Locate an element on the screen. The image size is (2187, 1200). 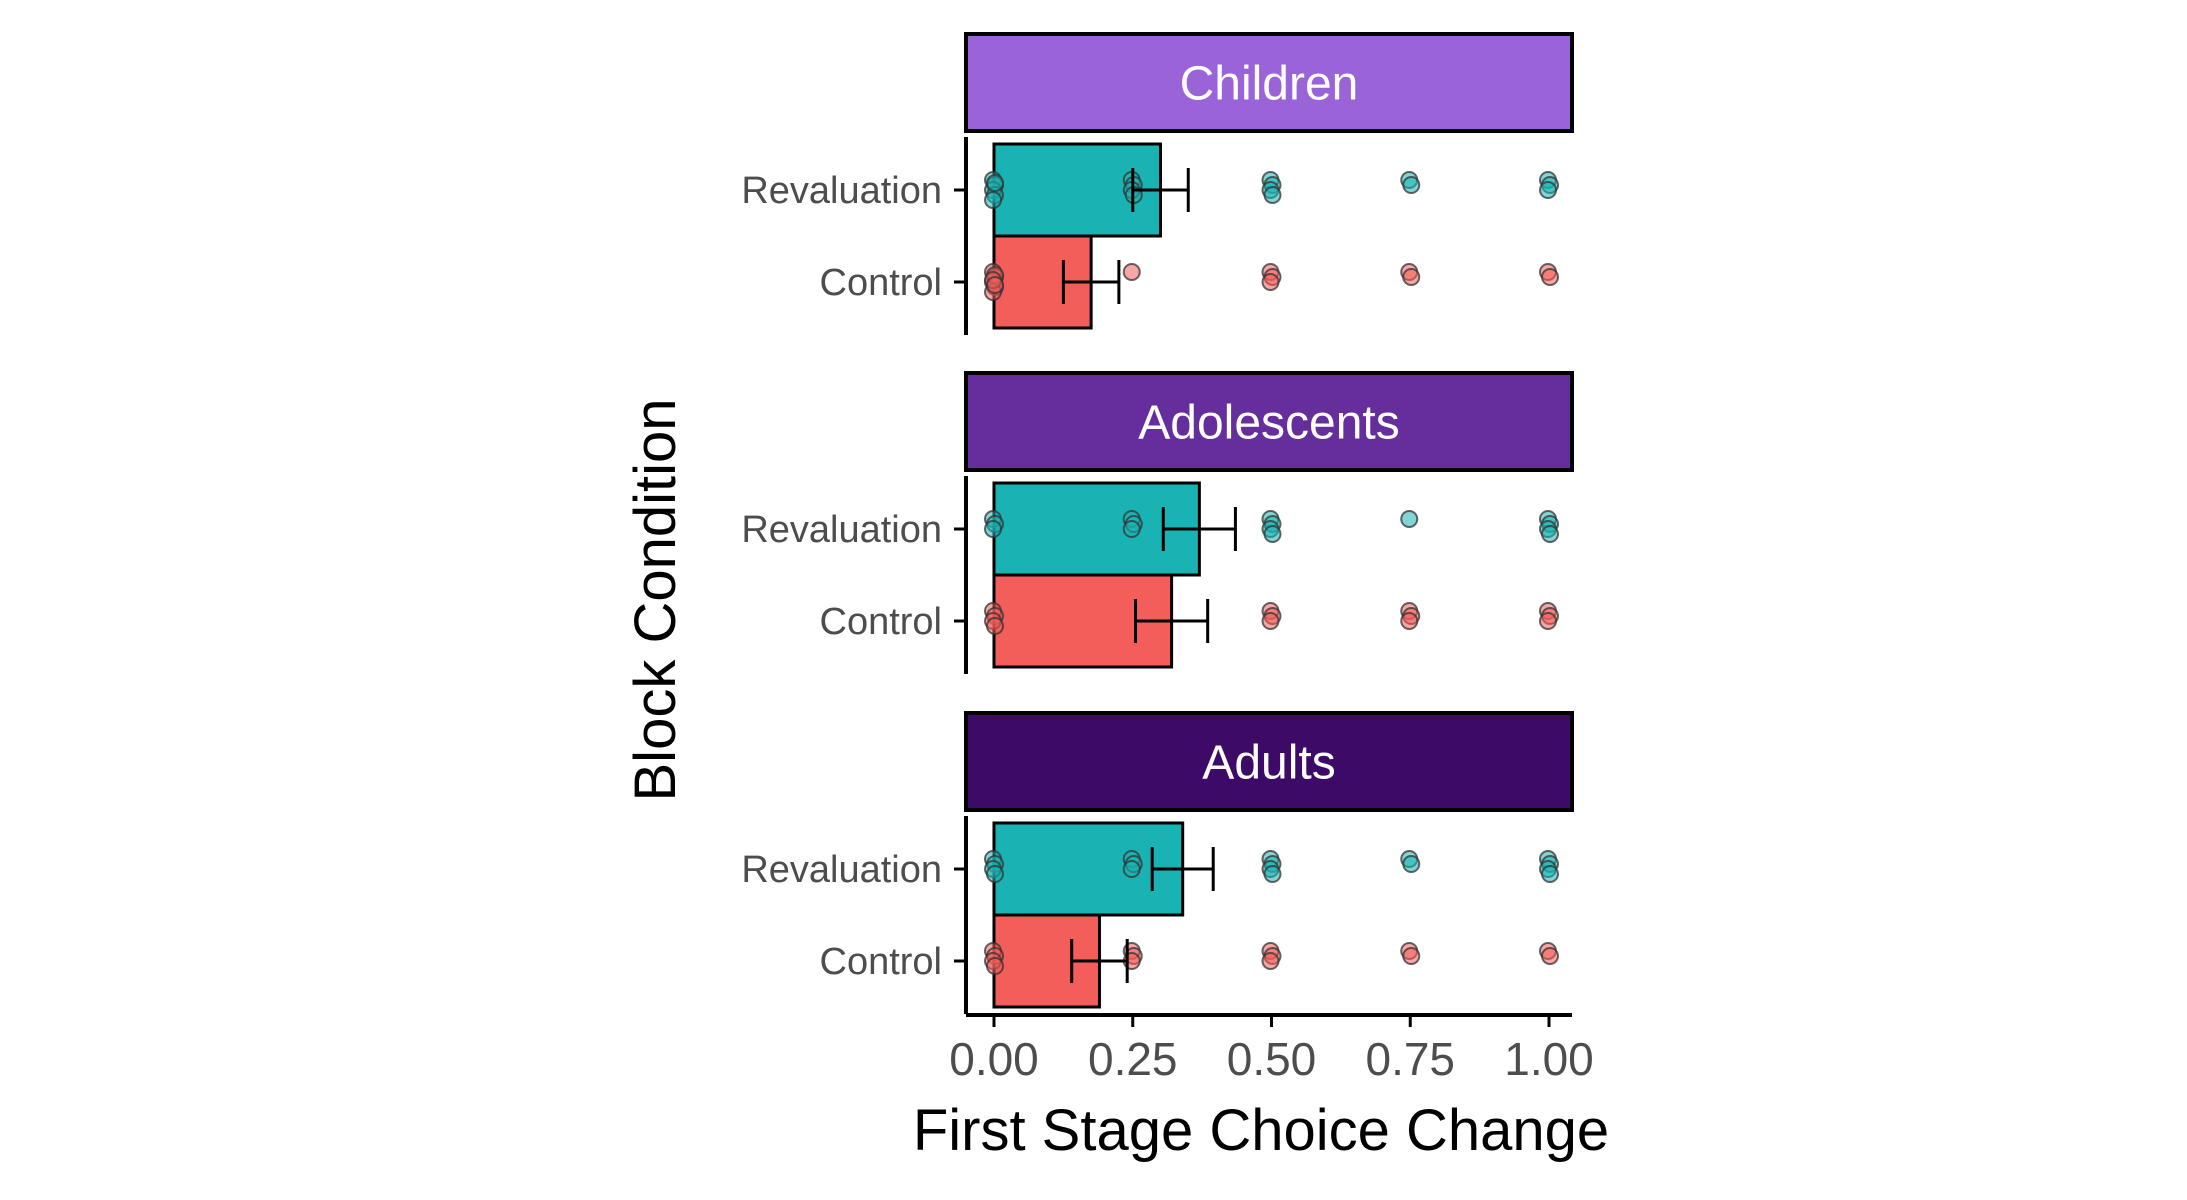
strip-label: Adults is located at coordinates (1268, 763).